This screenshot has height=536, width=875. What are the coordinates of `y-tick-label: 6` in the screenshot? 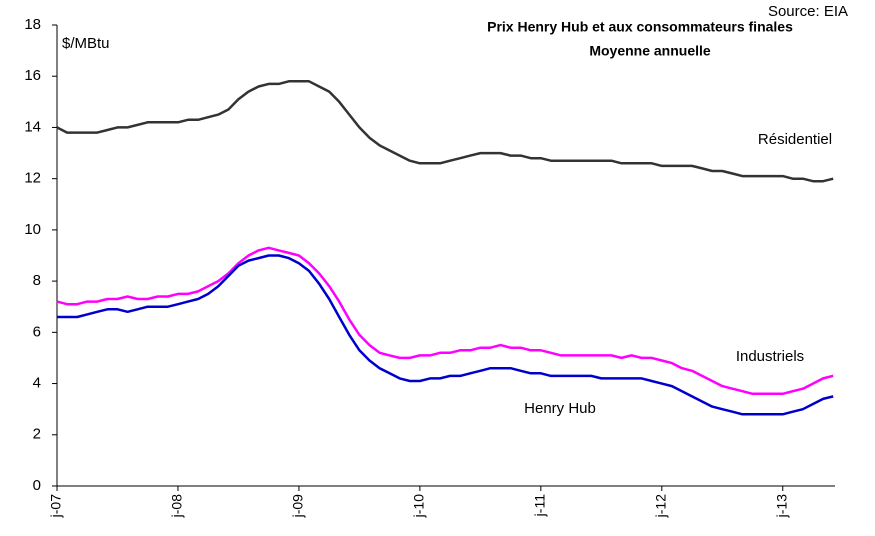 It's located at (37, 331).